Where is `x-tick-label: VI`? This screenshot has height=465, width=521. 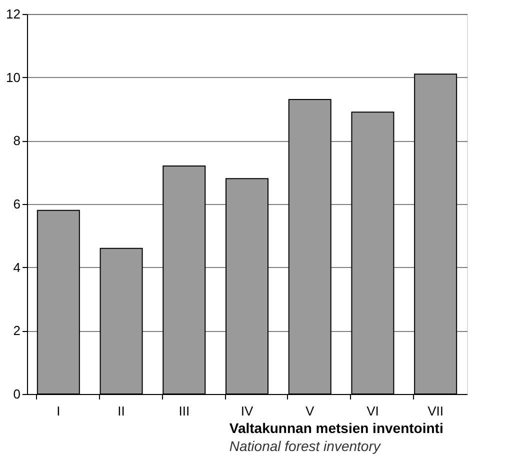
x-tick-label: VI is located at coordinates (372, 411).